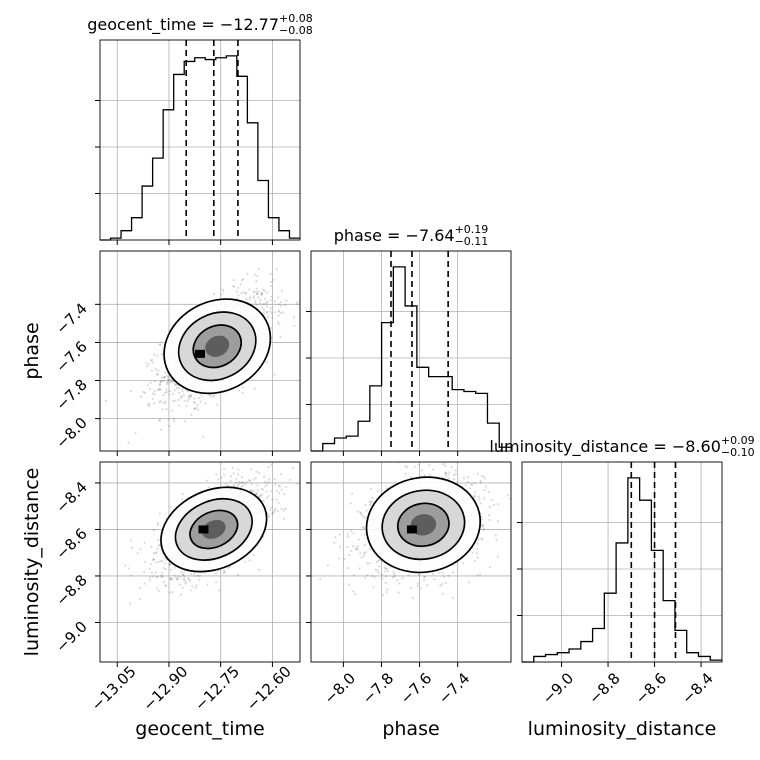  Describe the element at coordinates (71, 318) in the screenshot. I see `y-tick-label-phase: −7.4` at that location.